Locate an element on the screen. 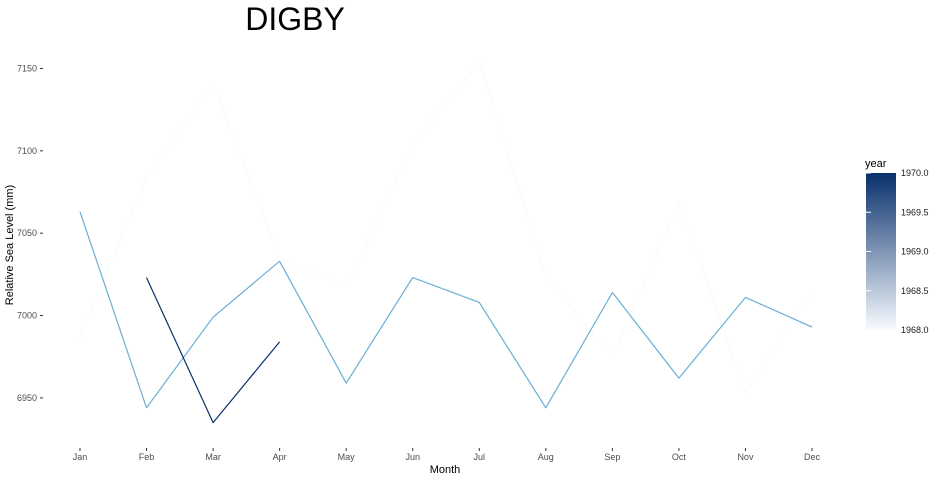  x-tick-label: Dec is located at coordinates (812, 457).